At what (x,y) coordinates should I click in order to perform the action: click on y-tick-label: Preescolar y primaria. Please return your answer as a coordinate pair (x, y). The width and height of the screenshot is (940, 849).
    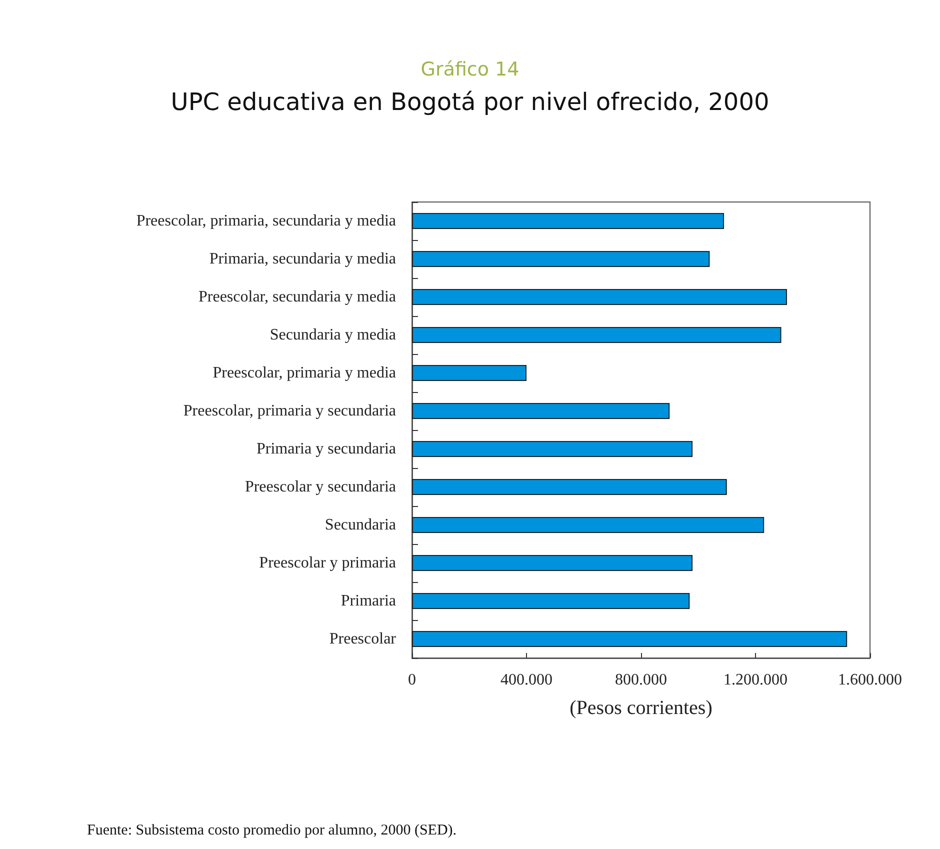
    Looking at the image, I should click on (327, 563).